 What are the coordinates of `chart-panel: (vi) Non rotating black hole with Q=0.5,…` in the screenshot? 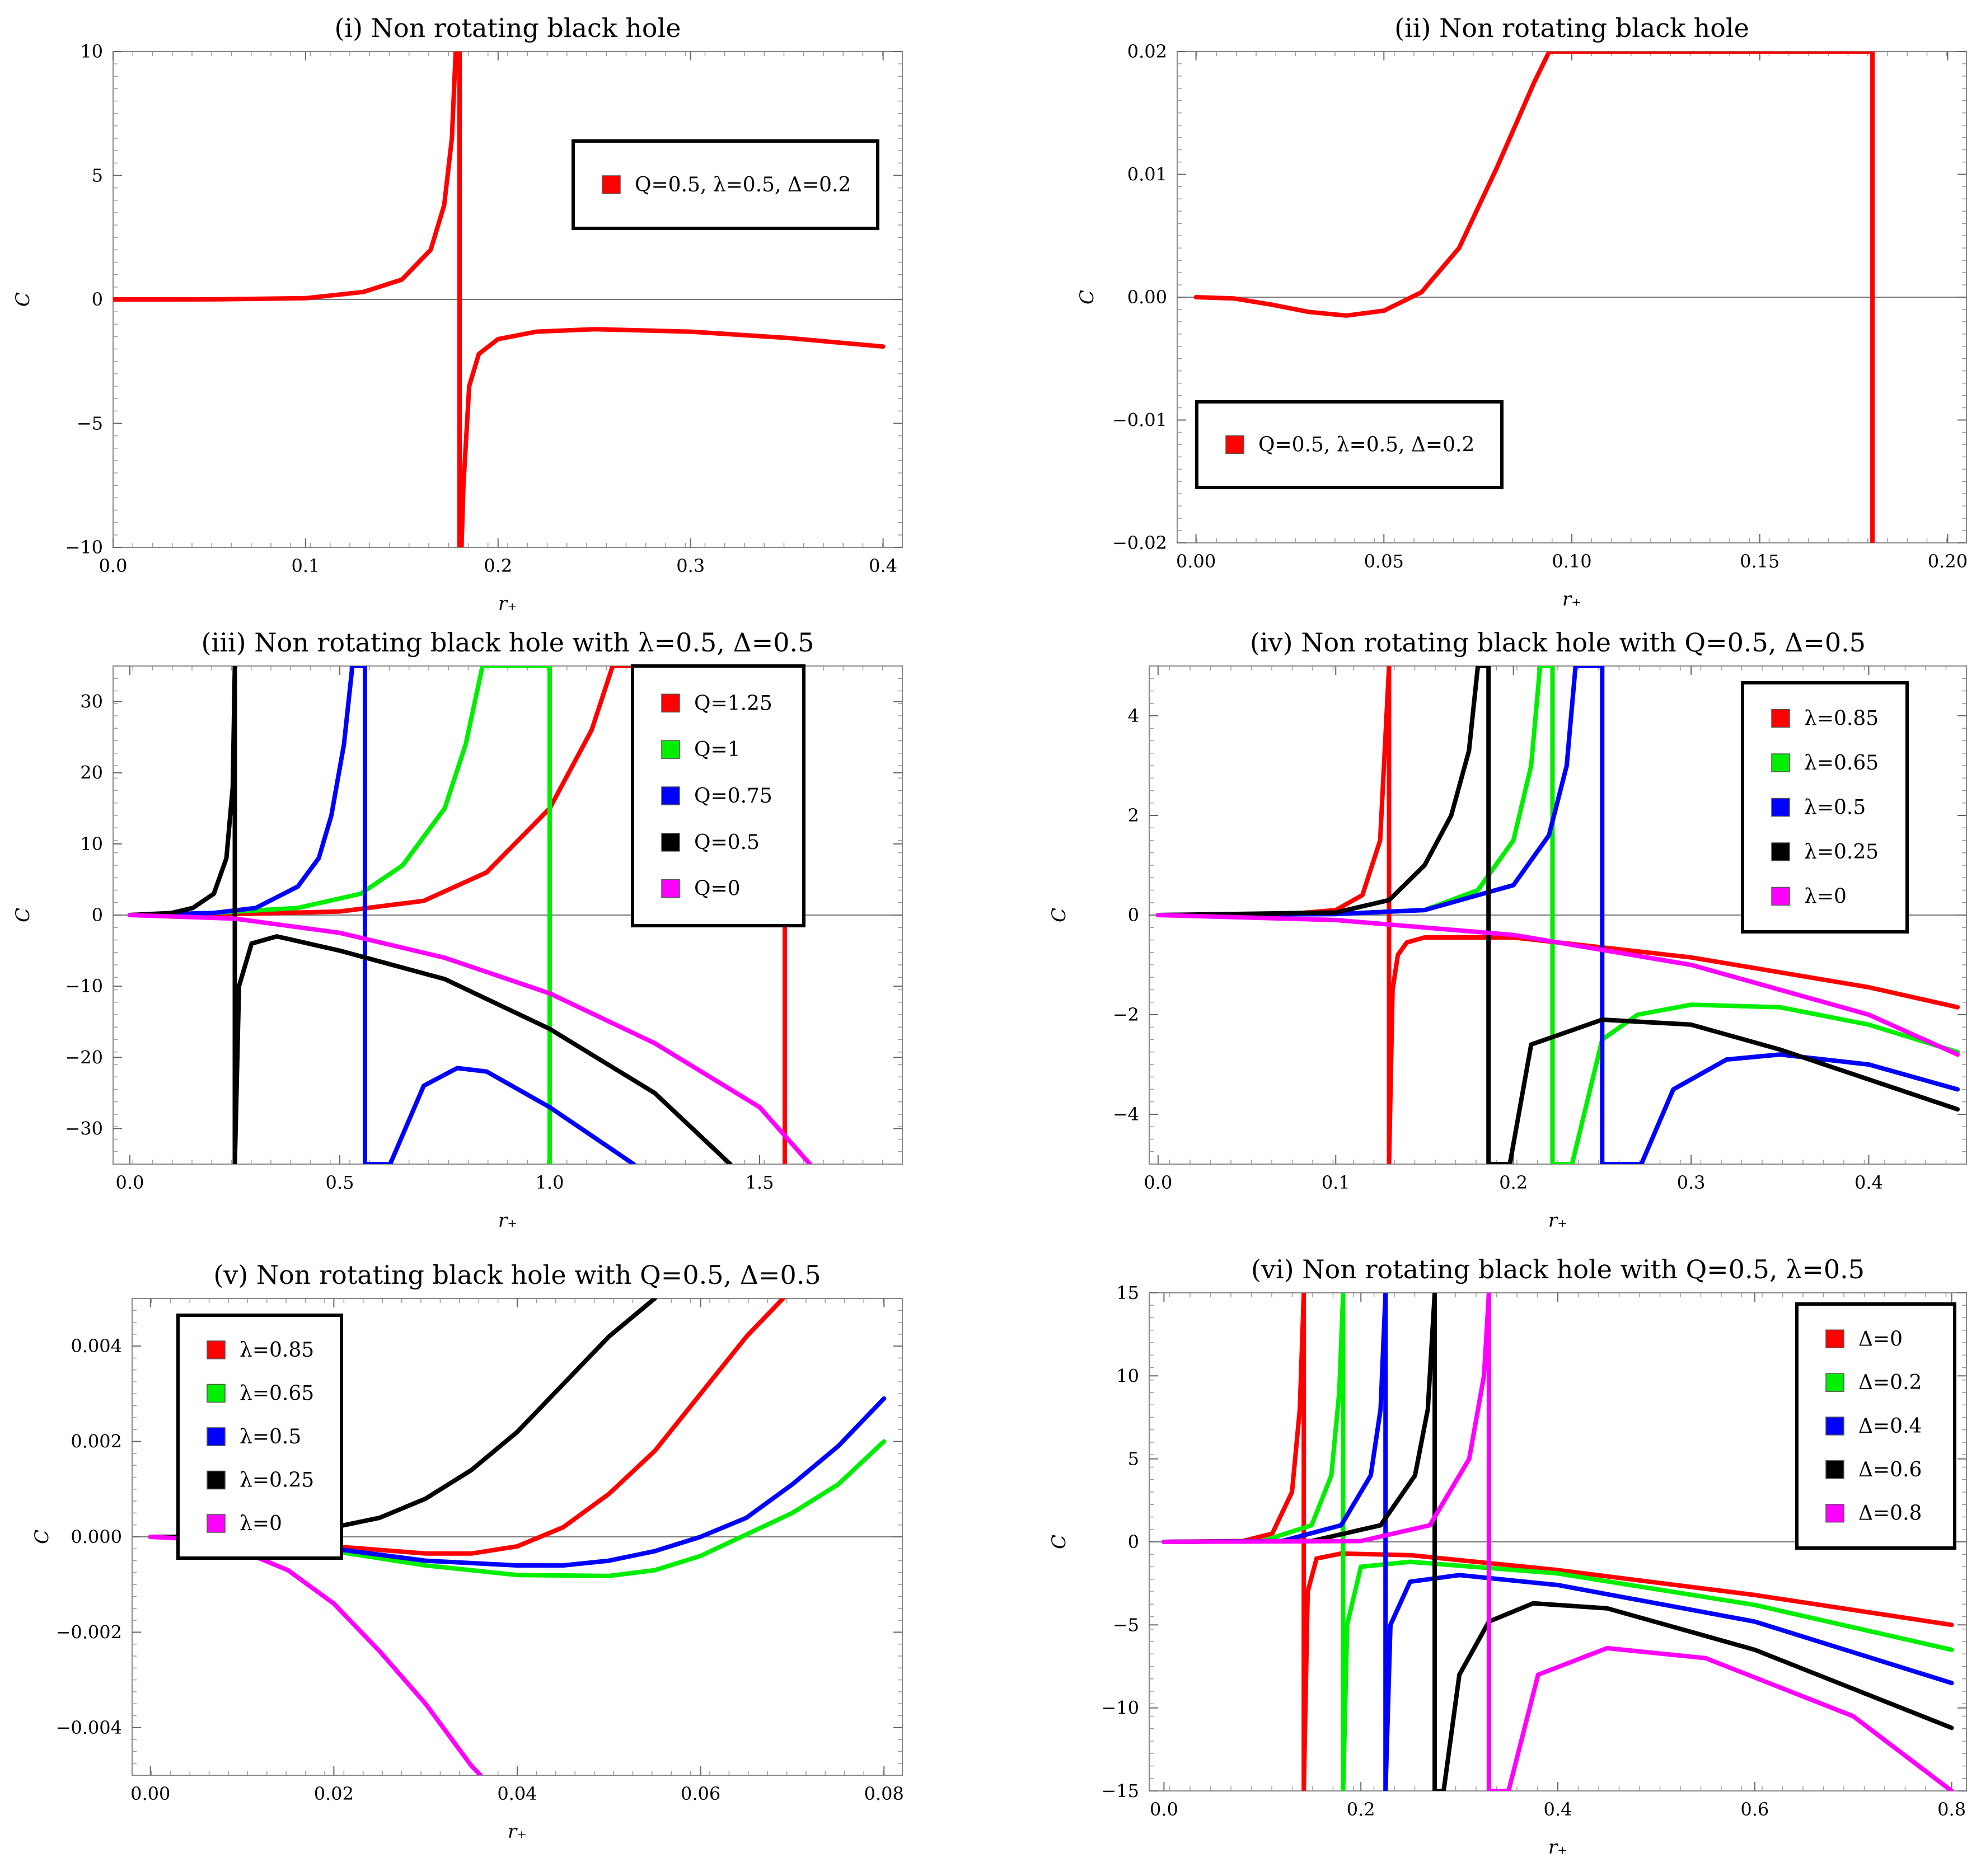 It's located at (1507, 1556).